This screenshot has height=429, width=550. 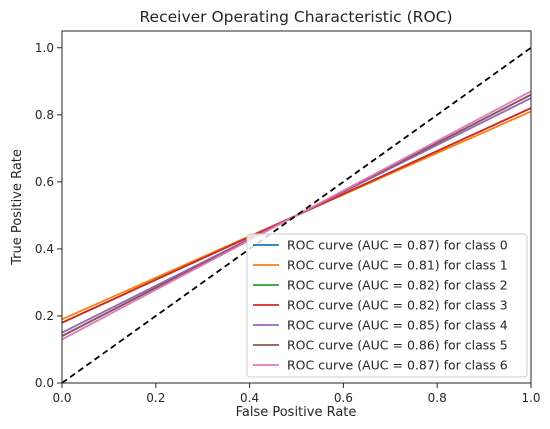 I want to click on y-tick-label: 1.0, so click(x=44, y=48).